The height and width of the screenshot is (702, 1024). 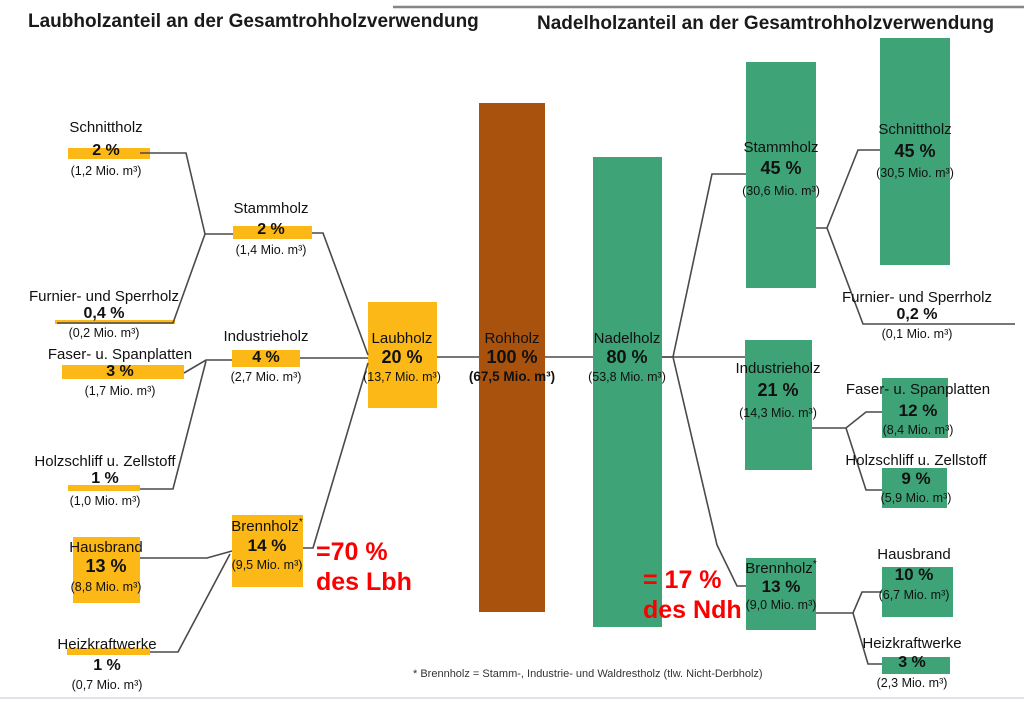 I want to click on left-heizkraftwerke-percent: 1 %, so click(x=107, y=665).